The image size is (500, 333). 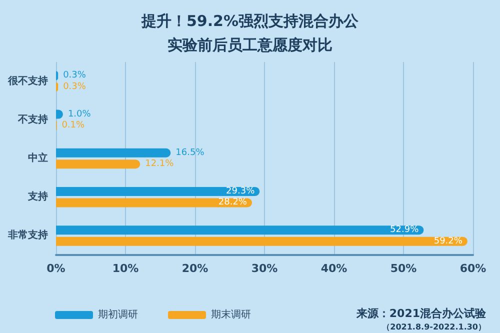 I want to click on text: （2021.8.9-2022.1.30）, so click(x=434, y=327).